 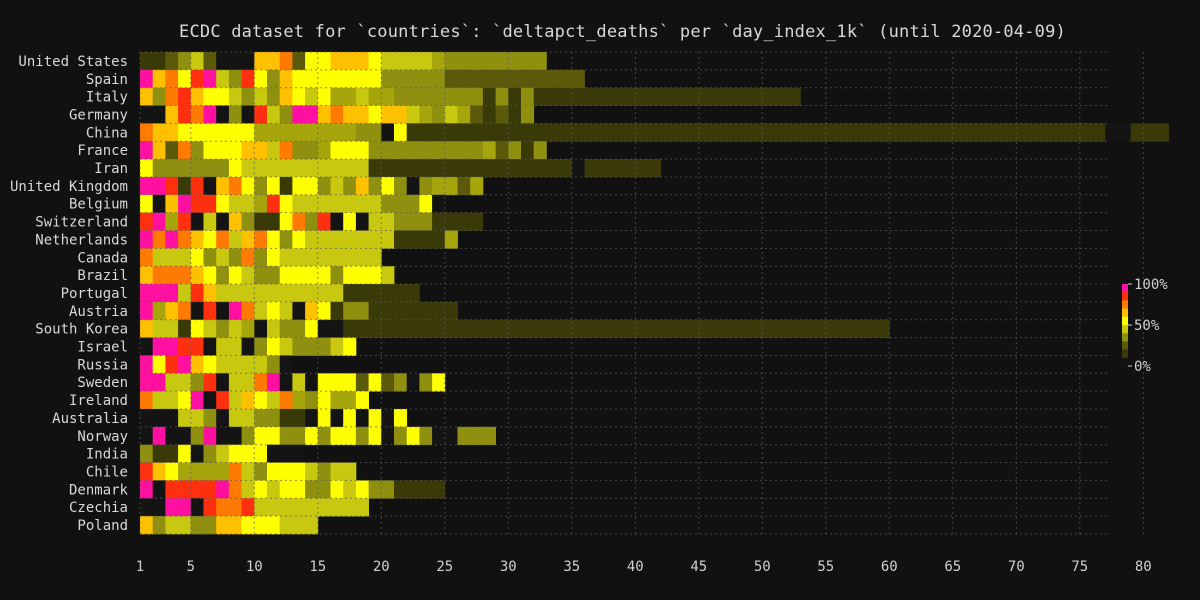 What do you see at coordinates (571, 567) in the screenshot?
I see `x-tick-label: 35` at bounding box center [571, 567].